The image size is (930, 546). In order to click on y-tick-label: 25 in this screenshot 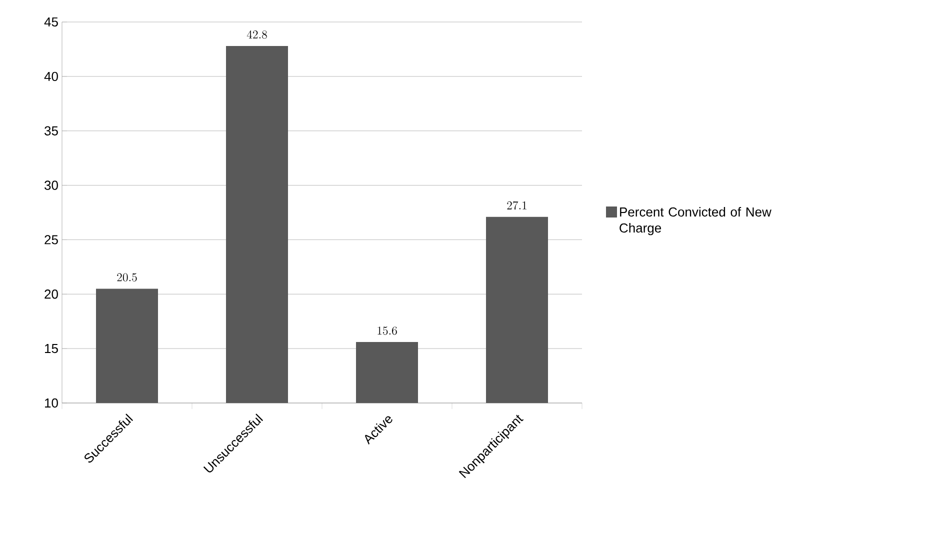, I will do `click(51, 239)`.